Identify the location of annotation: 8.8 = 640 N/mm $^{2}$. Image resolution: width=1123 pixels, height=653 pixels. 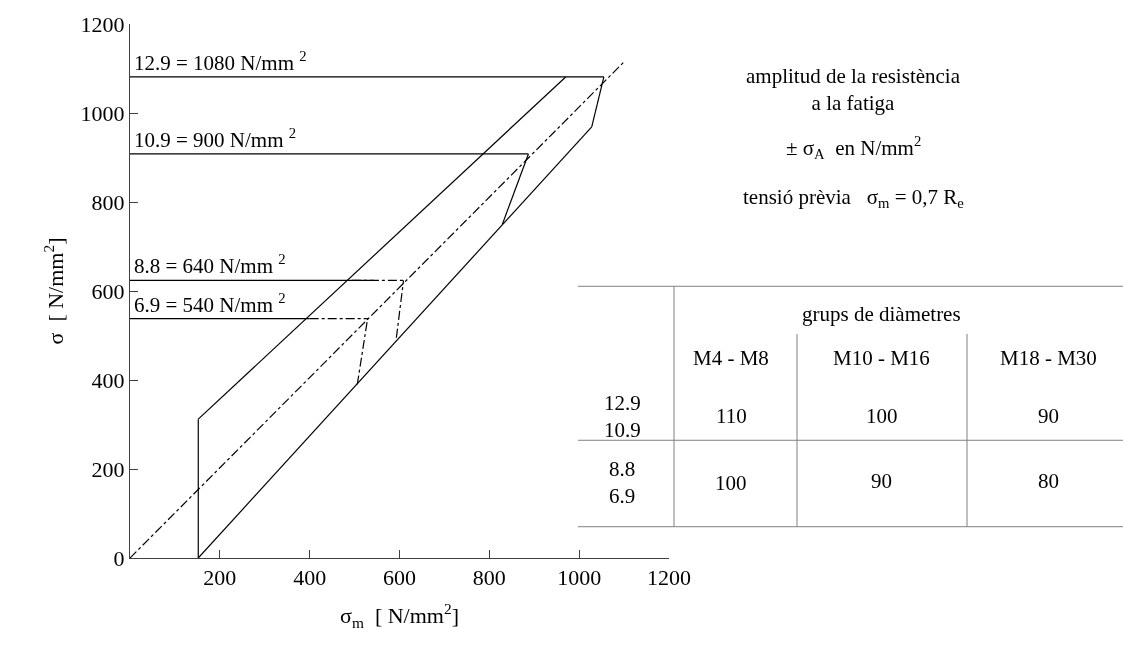
(210, 264).